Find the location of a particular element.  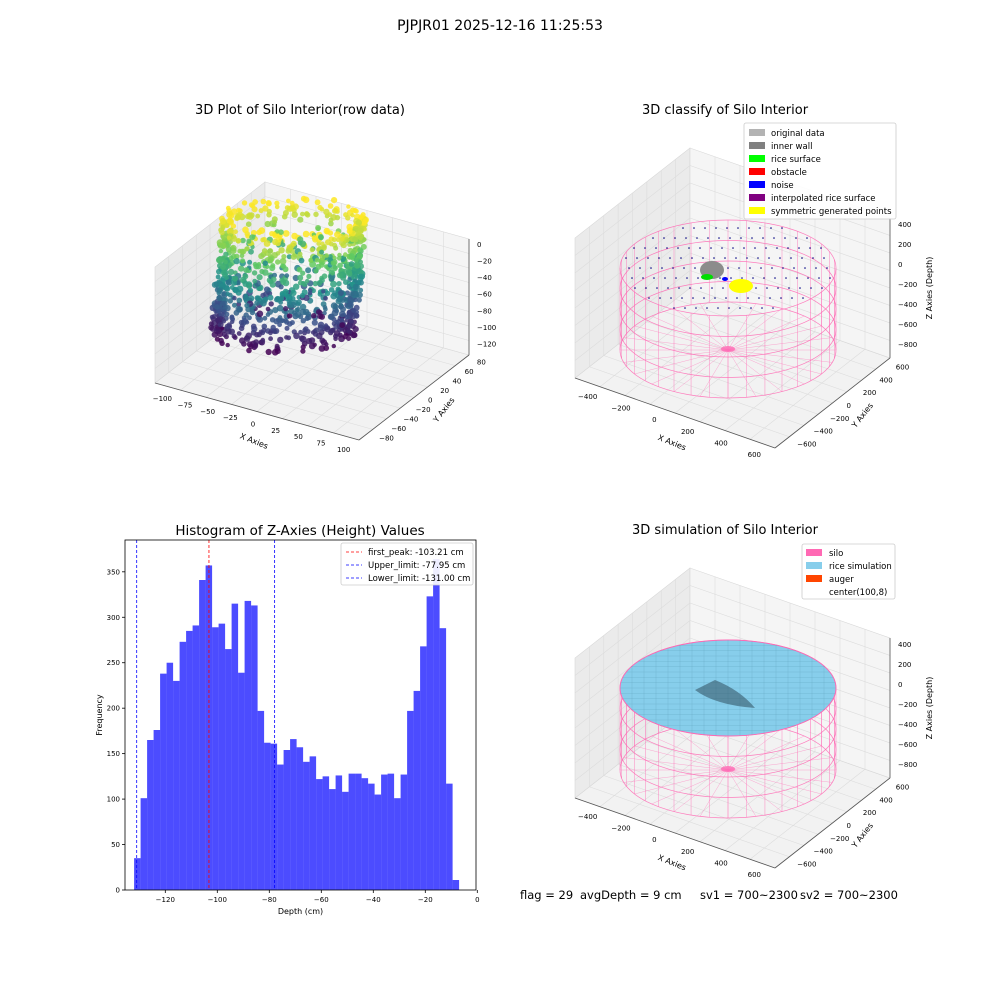

histogram-x-tick-label: −40 is located at coordinates (373, 900).